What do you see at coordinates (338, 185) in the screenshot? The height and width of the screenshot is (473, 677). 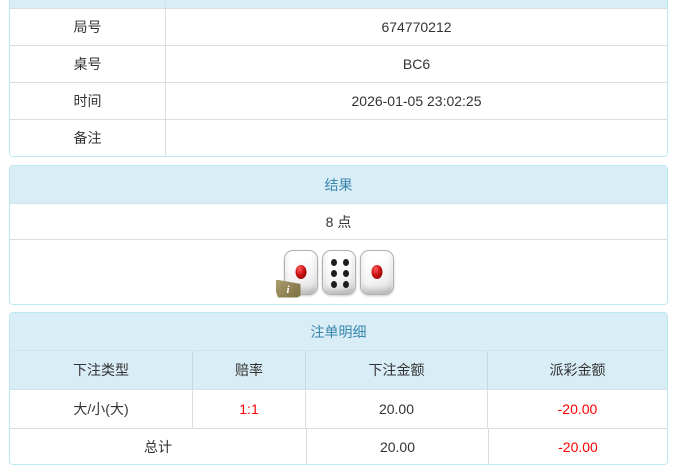 I see `result-panel-title: 结果` at bounding box center [338, 185].